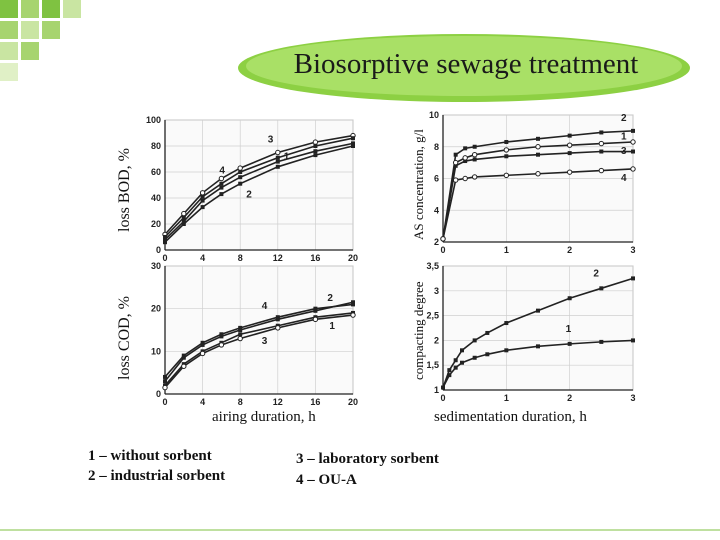 The height and width of the screenshot is (540, 720). What do you see at coordinates (510, 417) in the screenshot?
I see `sedimentation-xlabel: sedimentation duration, h` at bounding box center [510, 417].